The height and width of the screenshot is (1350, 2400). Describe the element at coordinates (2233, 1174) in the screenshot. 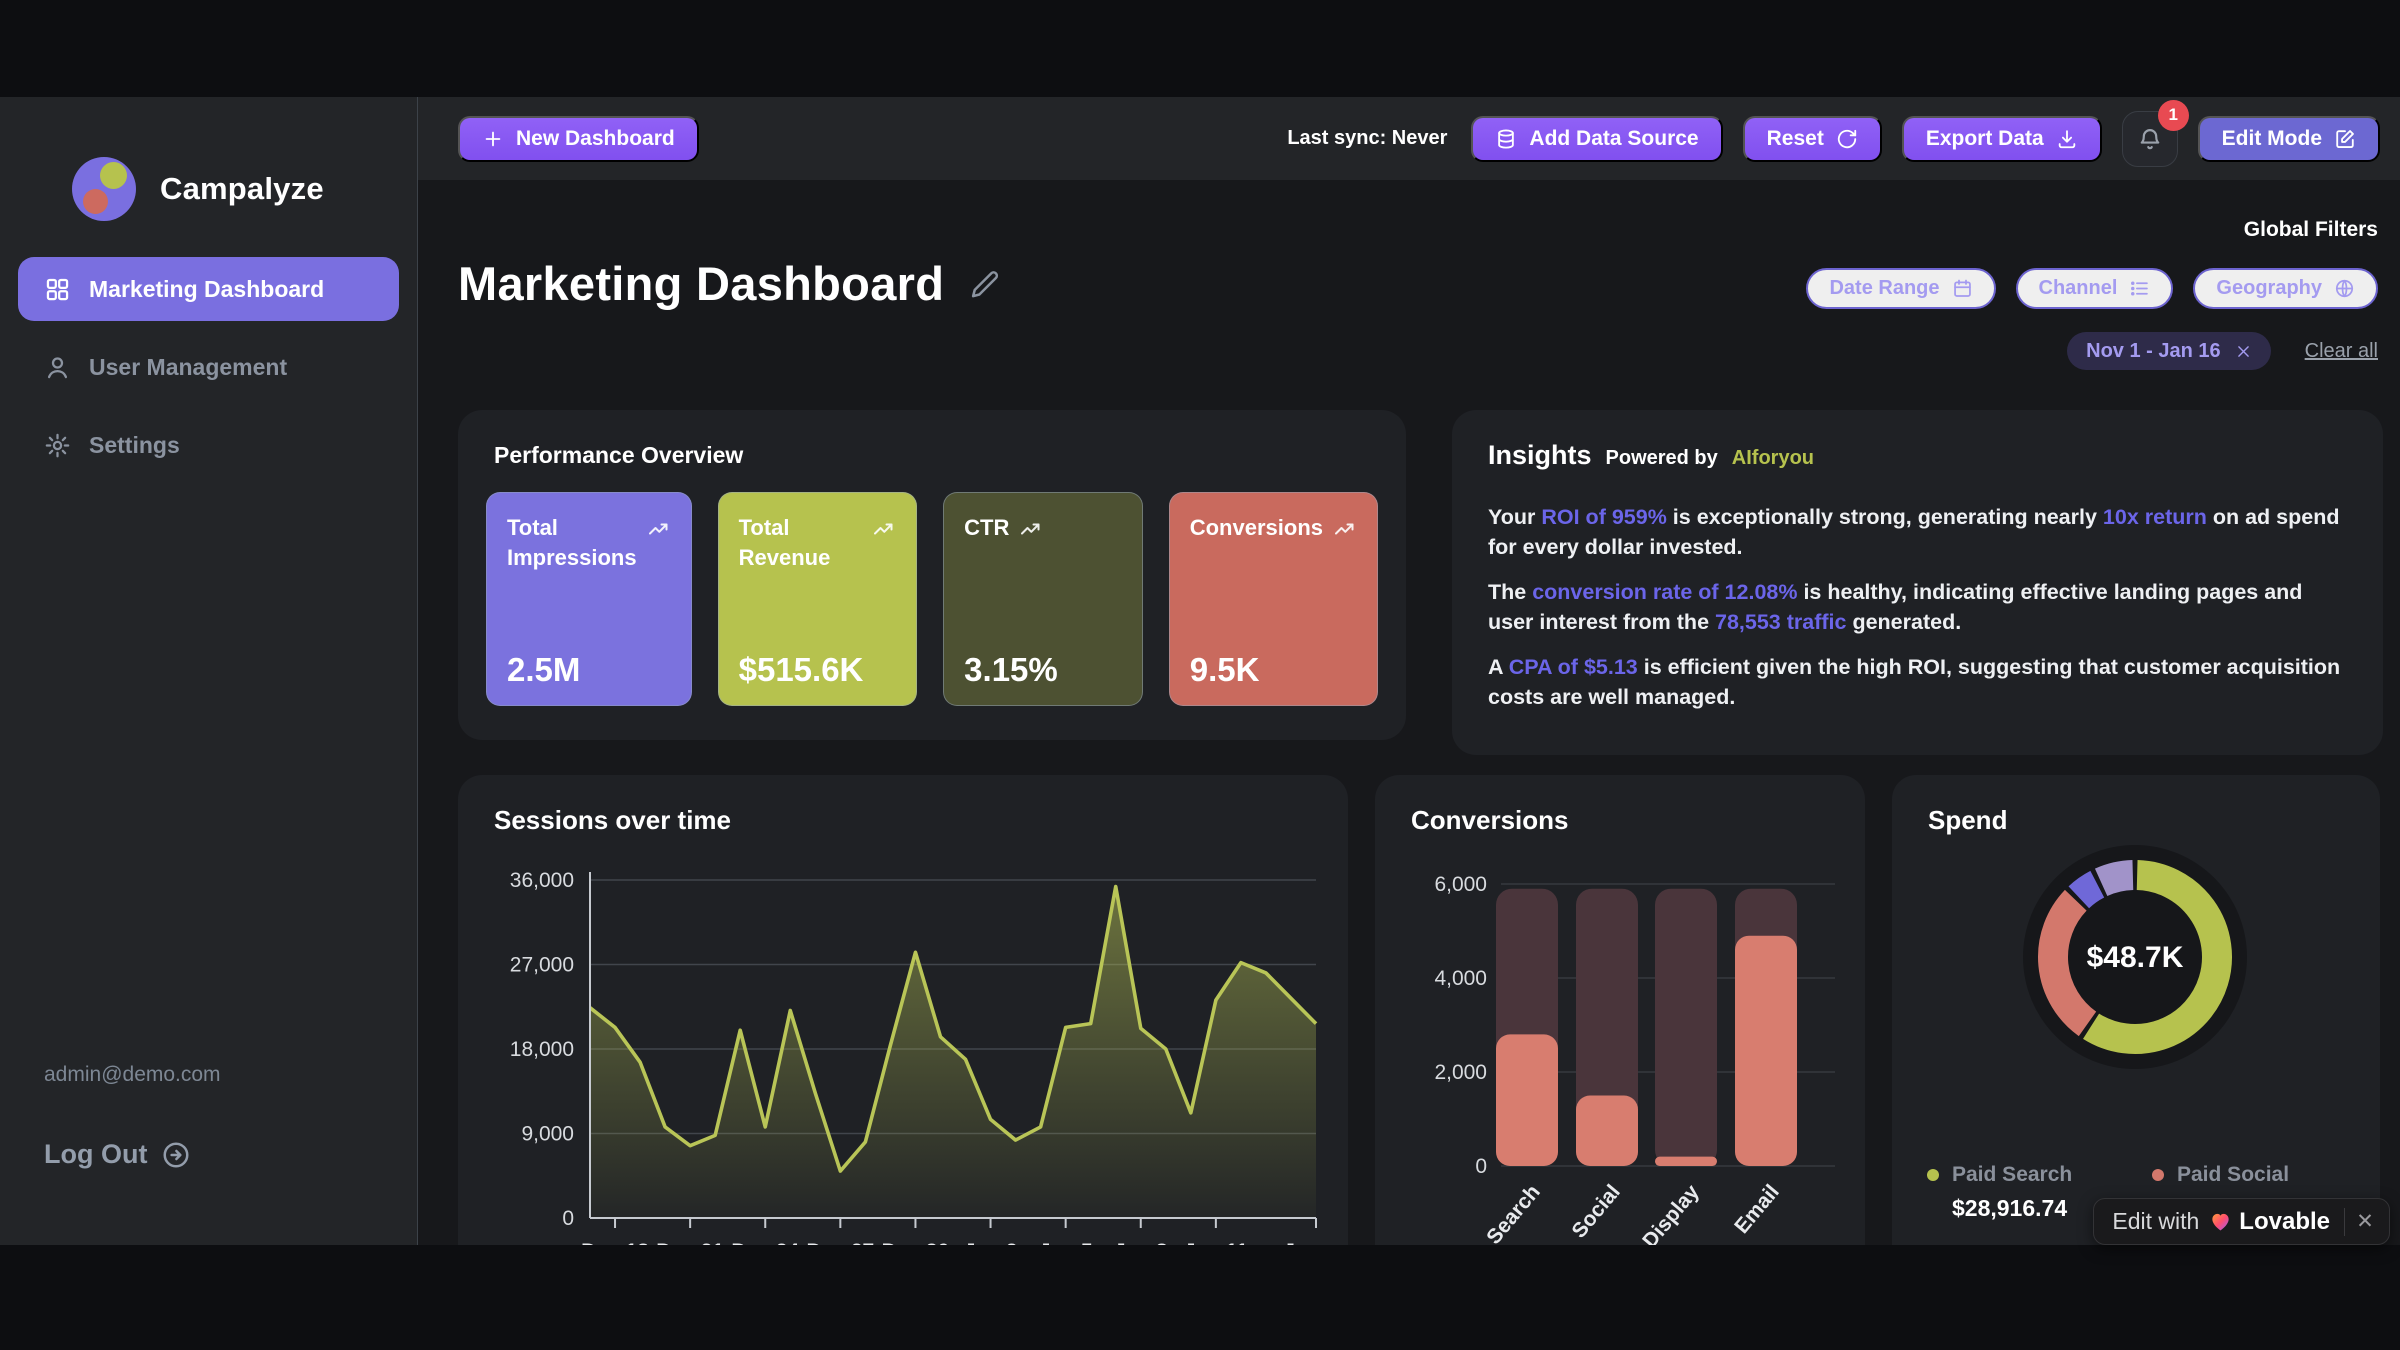

I see `legend-name: Paid Social` at that location.